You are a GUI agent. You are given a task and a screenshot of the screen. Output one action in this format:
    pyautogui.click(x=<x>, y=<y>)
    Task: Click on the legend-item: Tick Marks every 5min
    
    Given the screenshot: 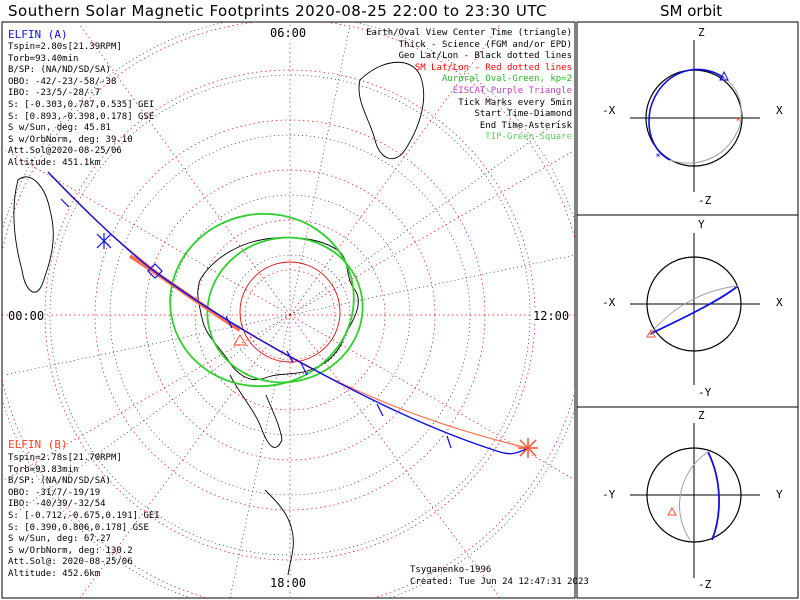 What is the action you would take?
    pyautogui.click(x=515, y=102)
    